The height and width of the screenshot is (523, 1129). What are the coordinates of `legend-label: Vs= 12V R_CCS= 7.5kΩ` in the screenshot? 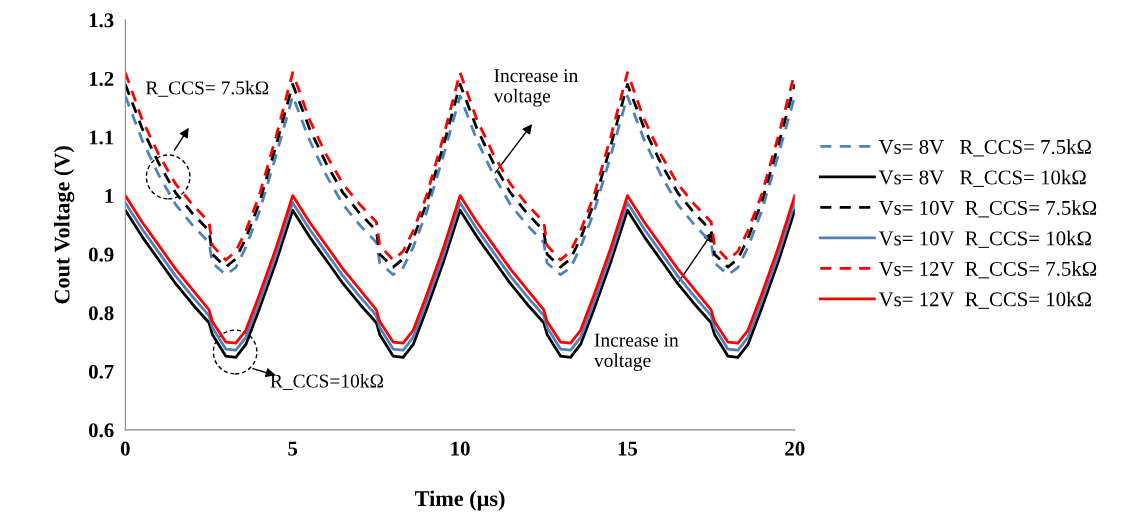 It's located at (987, 270).